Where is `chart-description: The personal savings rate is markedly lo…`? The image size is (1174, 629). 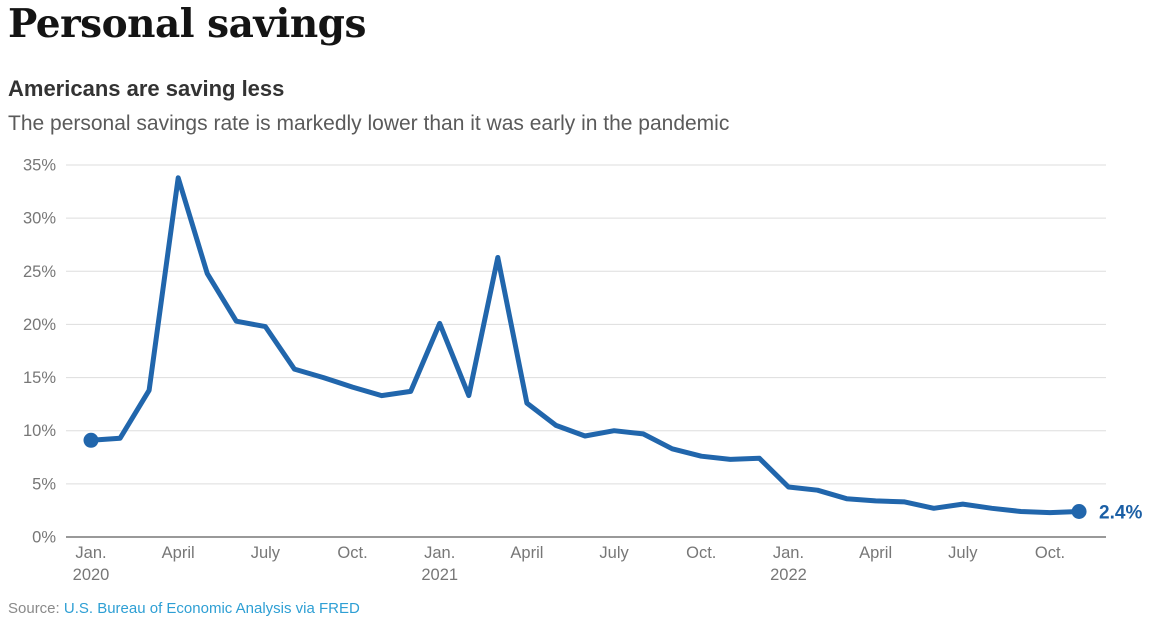
chart-description: The personal savings rate is markedly lo… is located at coordinates (369, 123).